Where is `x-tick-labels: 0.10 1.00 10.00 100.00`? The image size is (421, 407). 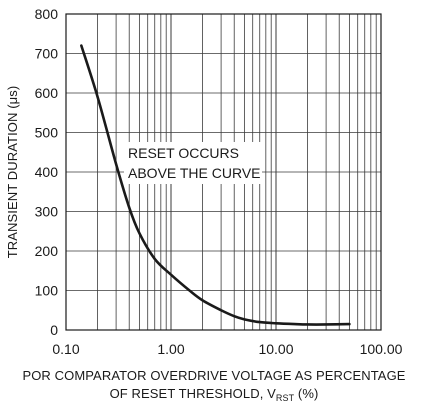
x-tick-labels: 0.10 1.00 10.00 100.00 is located at coordinates (227, 349).